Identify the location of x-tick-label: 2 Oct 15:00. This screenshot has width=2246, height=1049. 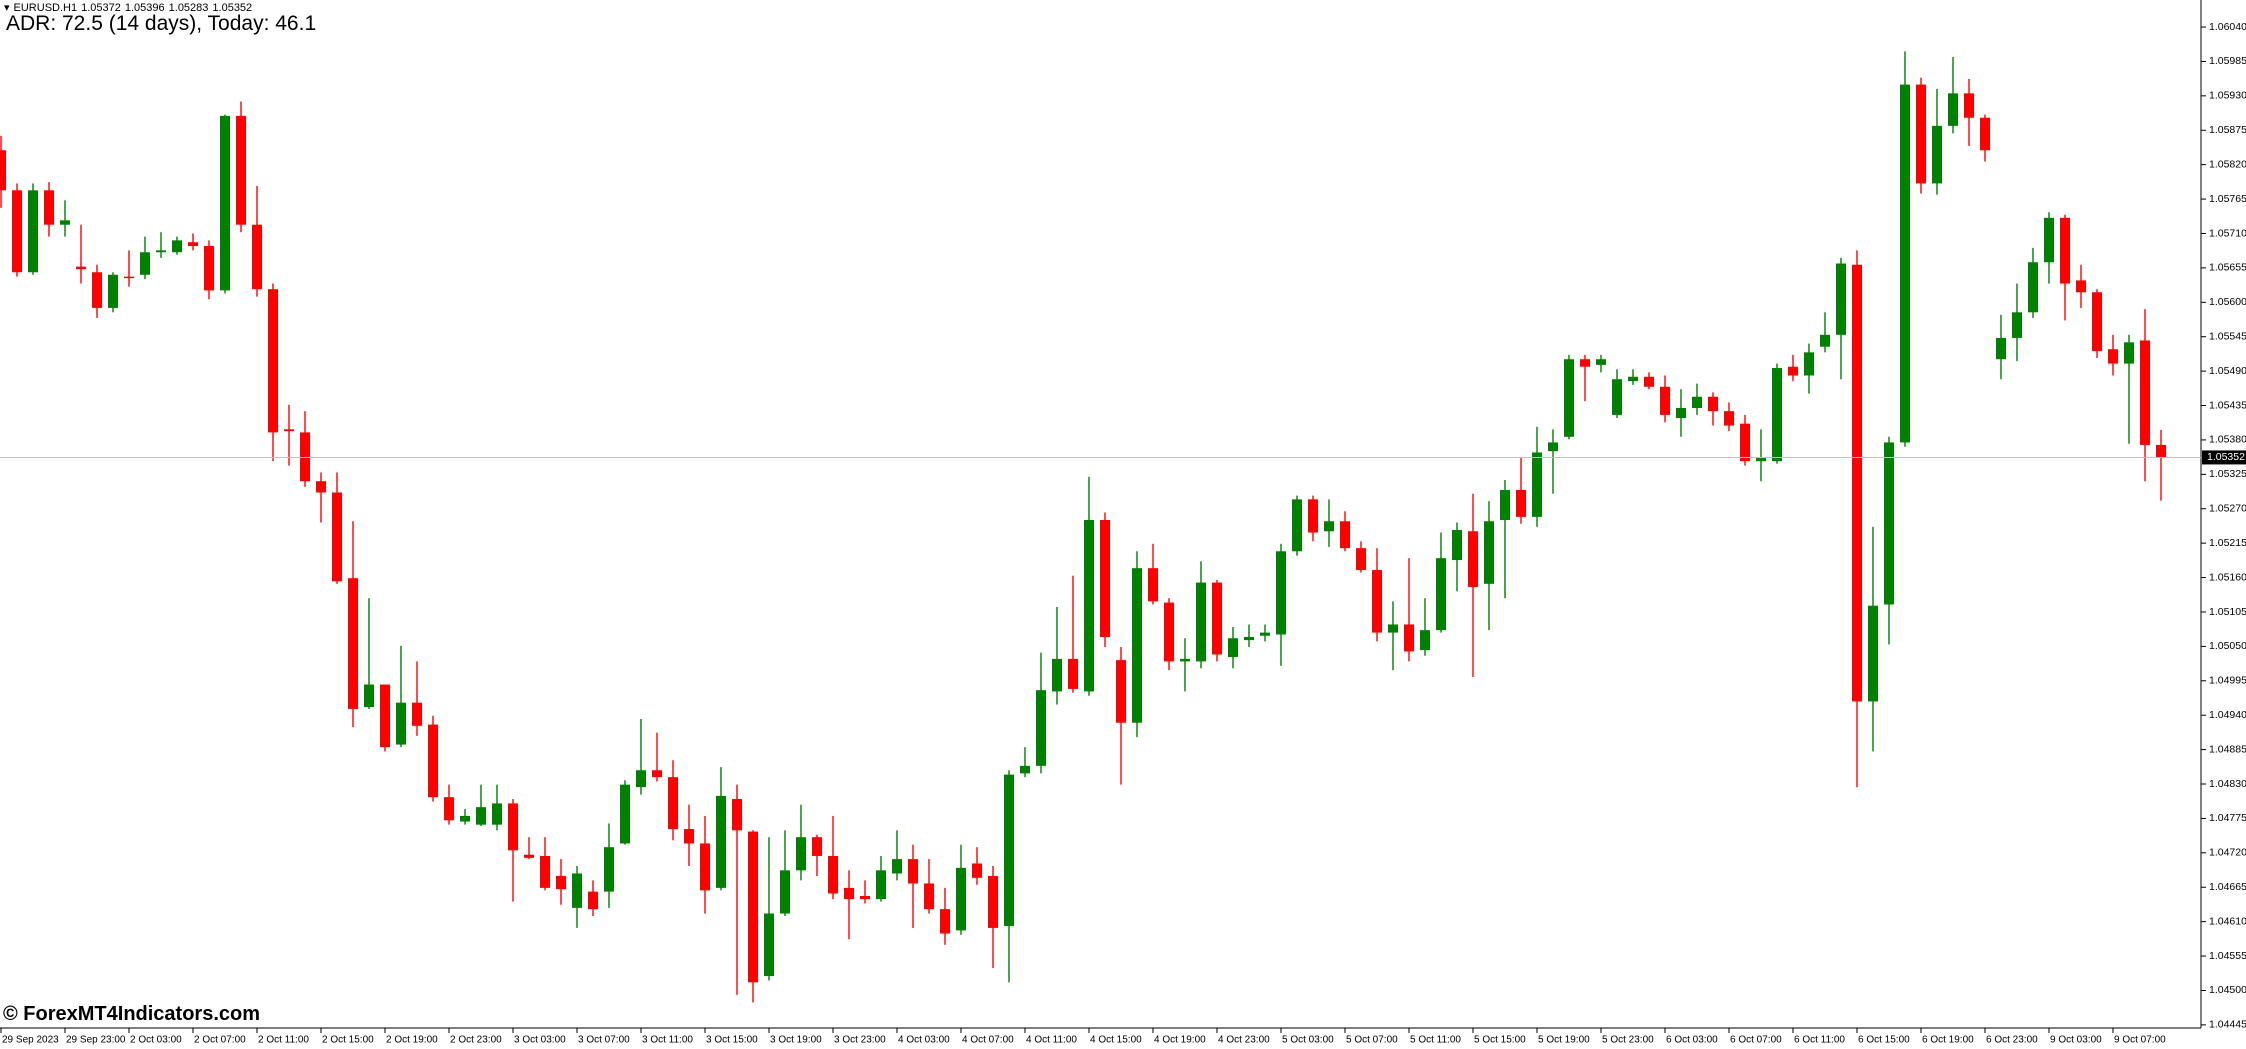
(348, 1040).